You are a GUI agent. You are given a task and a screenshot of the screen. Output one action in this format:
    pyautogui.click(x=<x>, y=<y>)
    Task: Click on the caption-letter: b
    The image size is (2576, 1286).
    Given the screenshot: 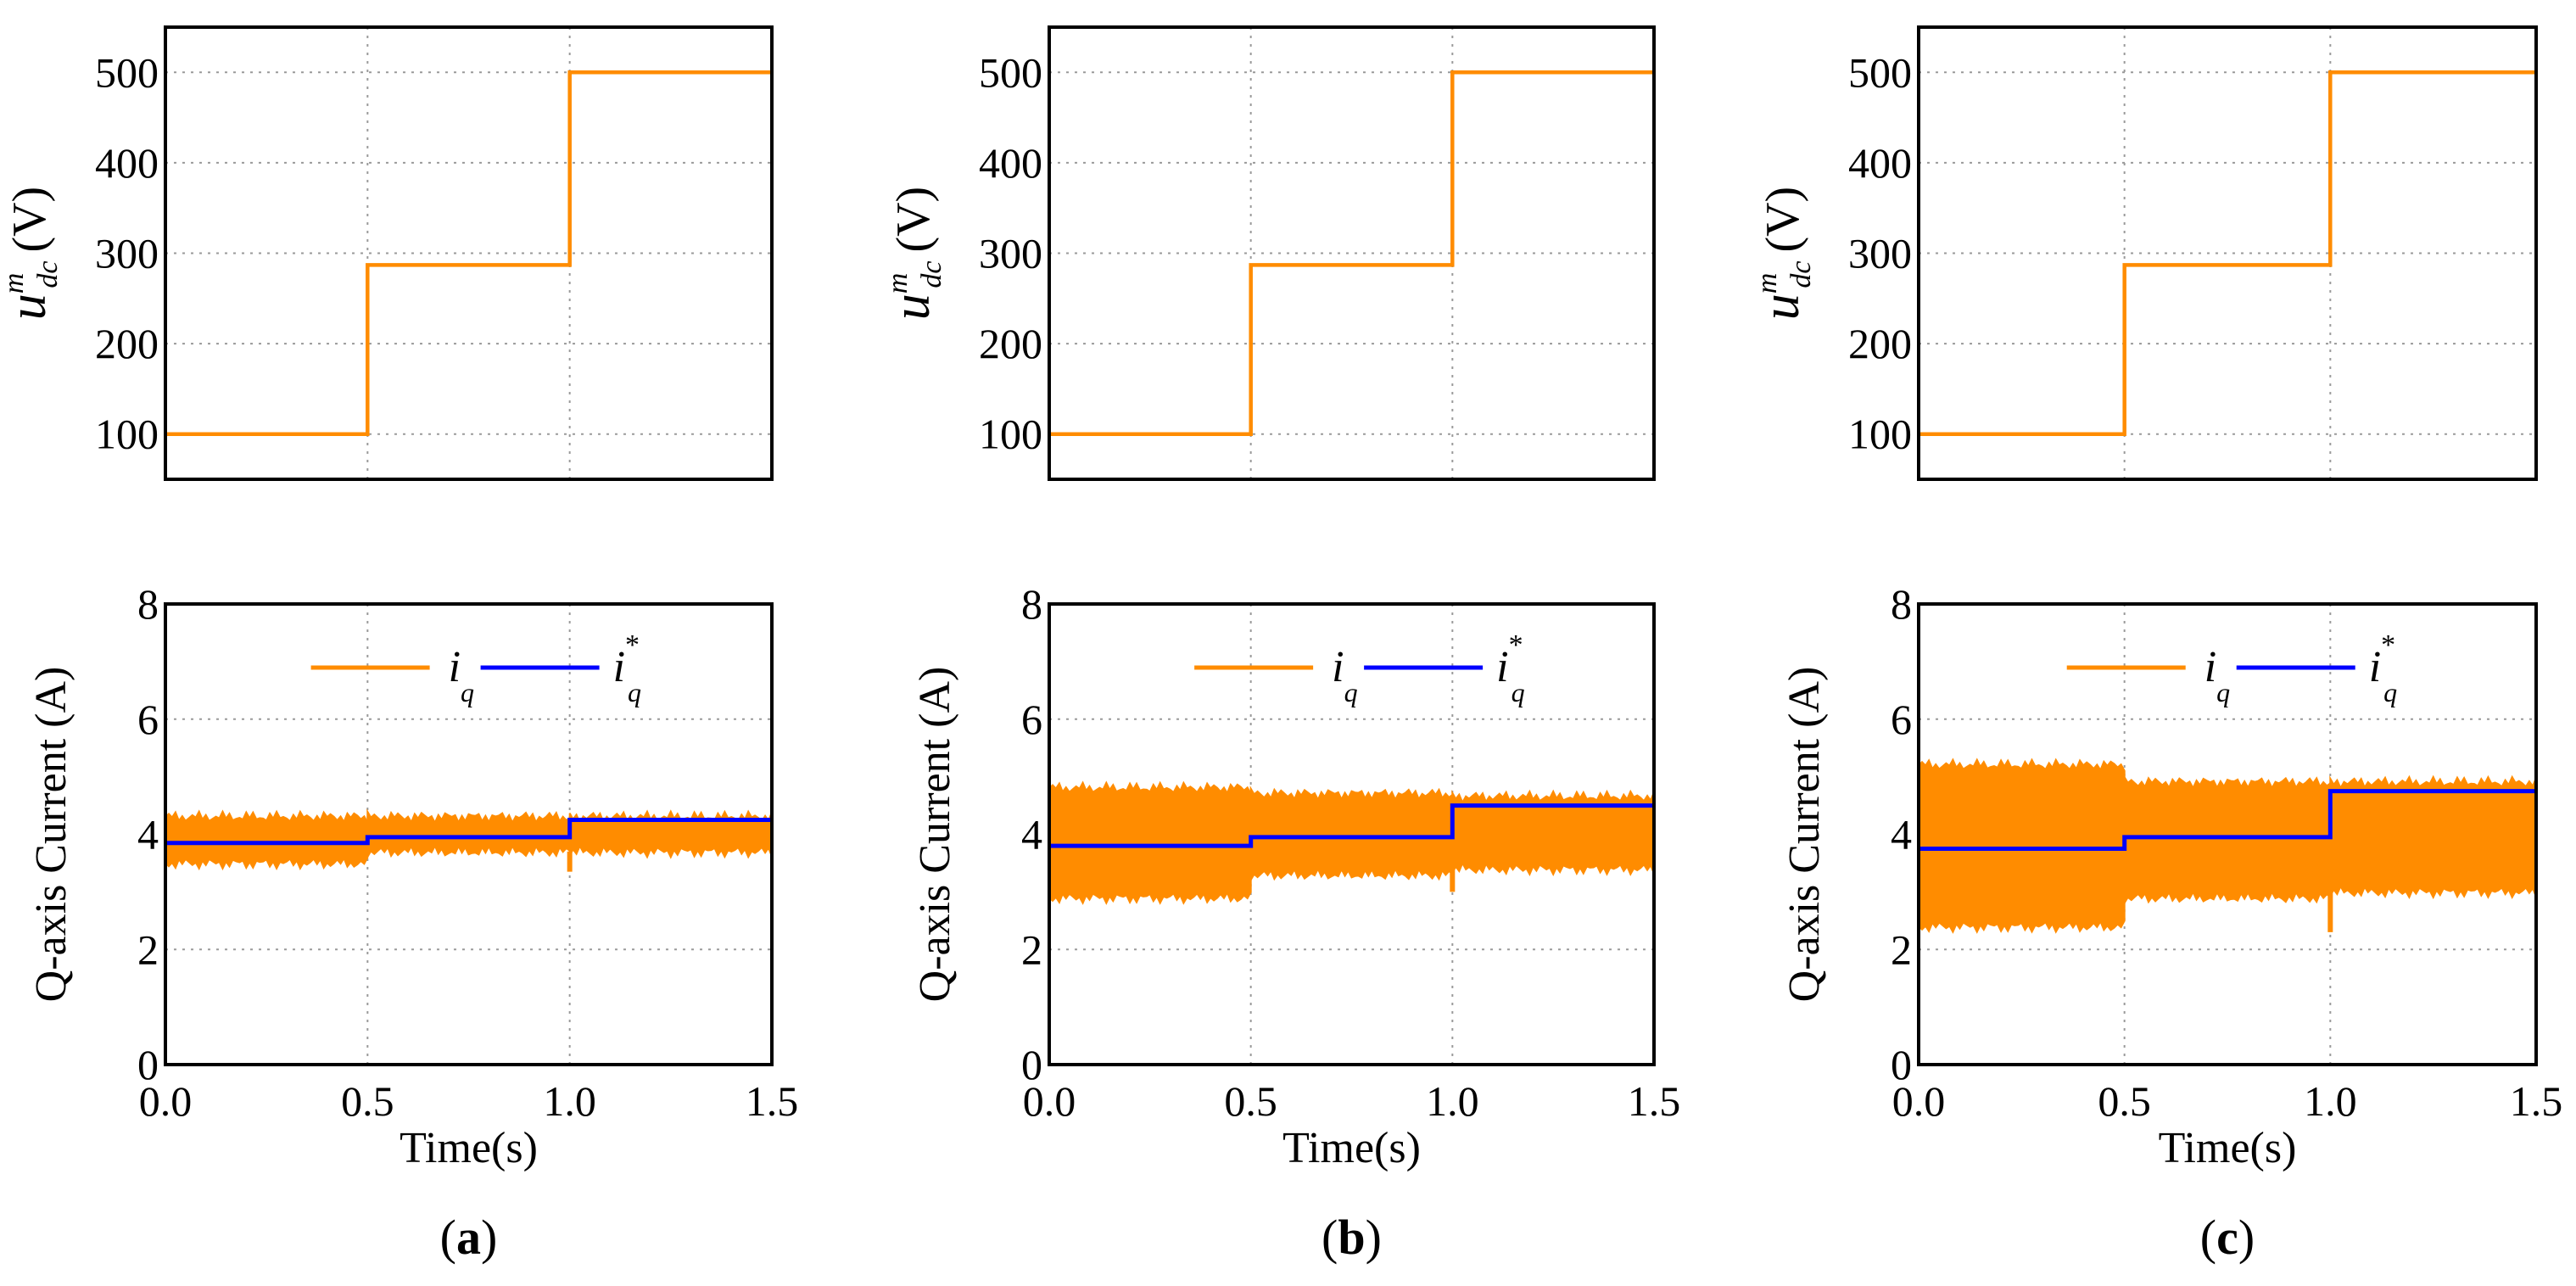 What is the action you would take?
    pyautogui.click(x=1351, y=1238)
    